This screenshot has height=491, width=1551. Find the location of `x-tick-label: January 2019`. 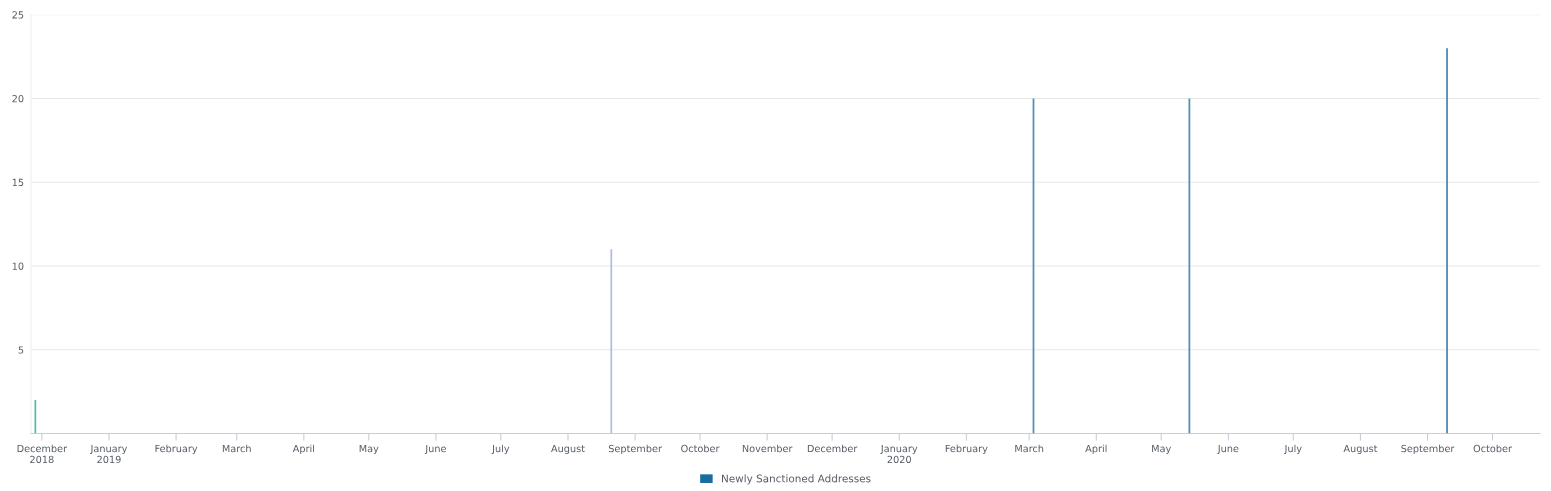

x-tick-label: January 2019 is located at coordinates (109, 454).